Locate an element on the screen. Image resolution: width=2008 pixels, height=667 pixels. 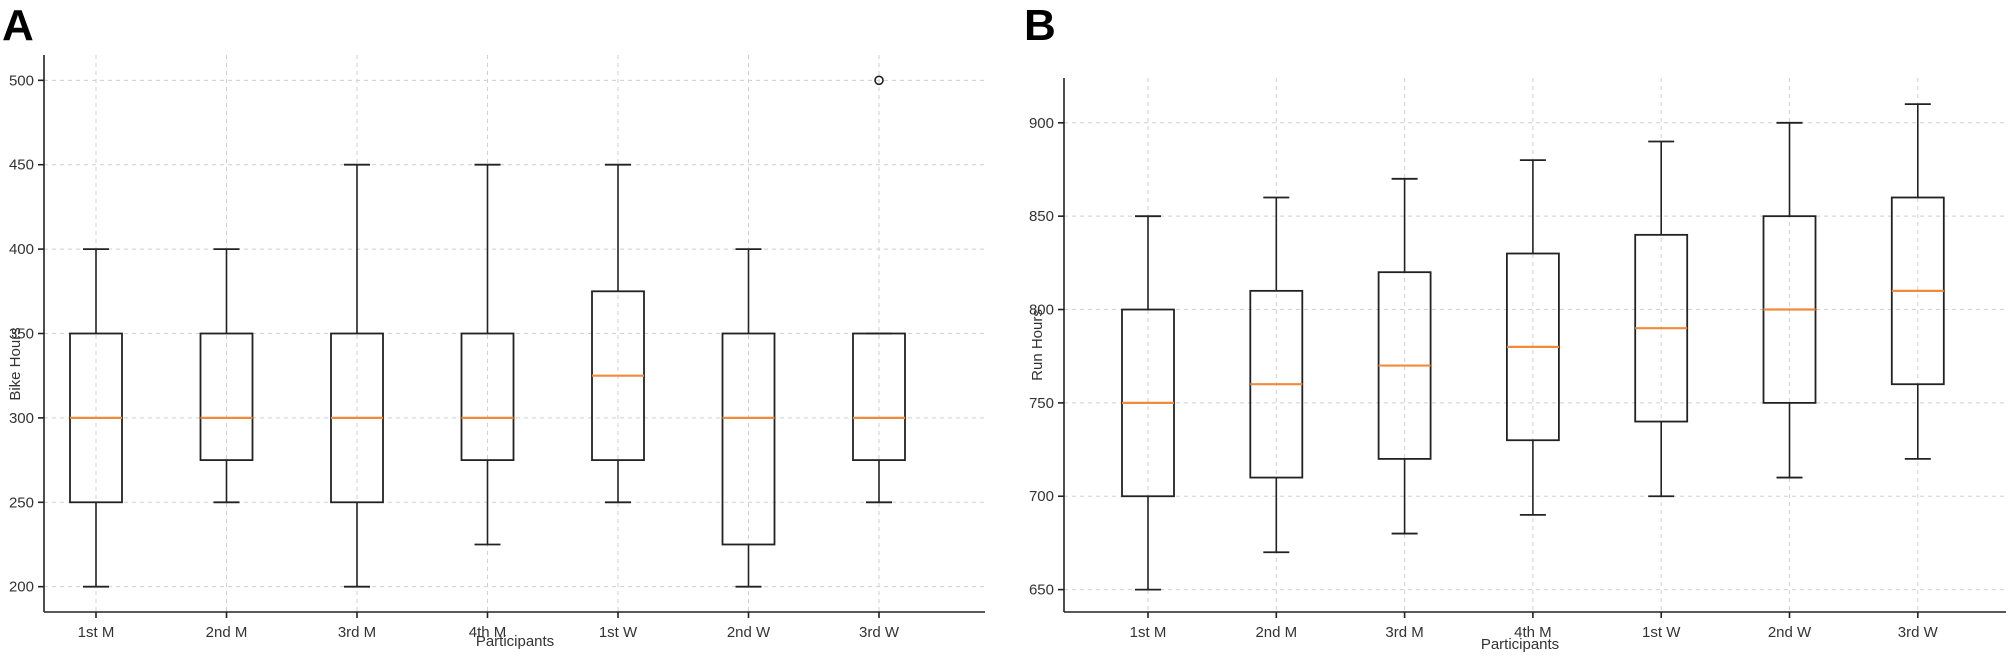
panel-a-y-tick-label: 450 is located at coordinates (21, 165).